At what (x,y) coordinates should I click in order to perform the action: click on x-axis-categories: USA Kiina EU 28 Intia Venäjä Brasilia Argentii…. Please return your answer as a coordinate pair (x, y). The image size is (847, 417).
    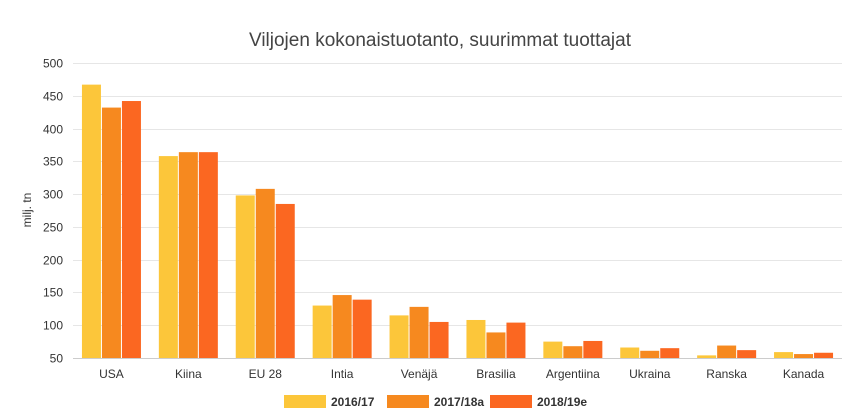
    Looking at the image, I should click on (461, 374).